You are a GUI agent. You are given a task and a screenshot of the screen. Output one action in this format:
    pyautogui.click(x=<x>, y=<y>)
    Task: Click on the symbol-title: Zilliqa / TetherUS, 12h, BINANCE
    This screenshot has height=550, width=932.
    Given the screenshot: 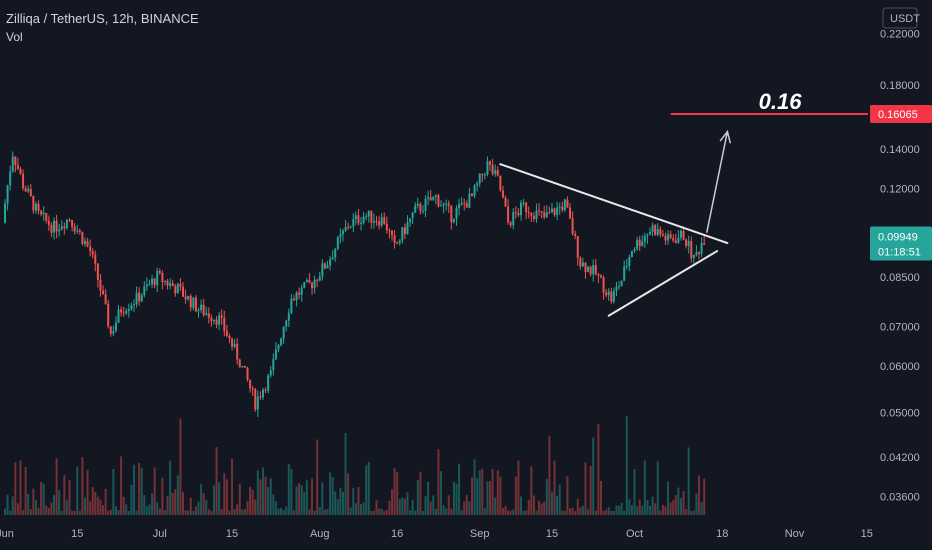 What is the action you would take?
    pyautogui.click(x=102, y=18)
    